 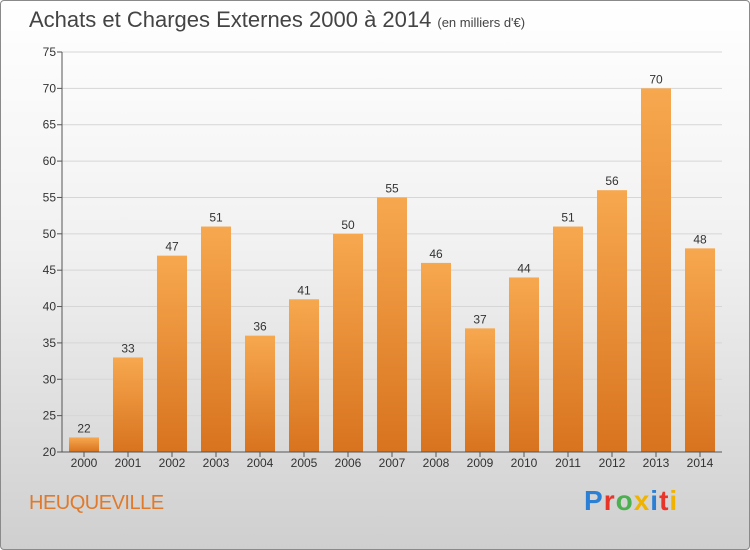 I want to click on bar-value-label: 37, so click(x=480, y=319).